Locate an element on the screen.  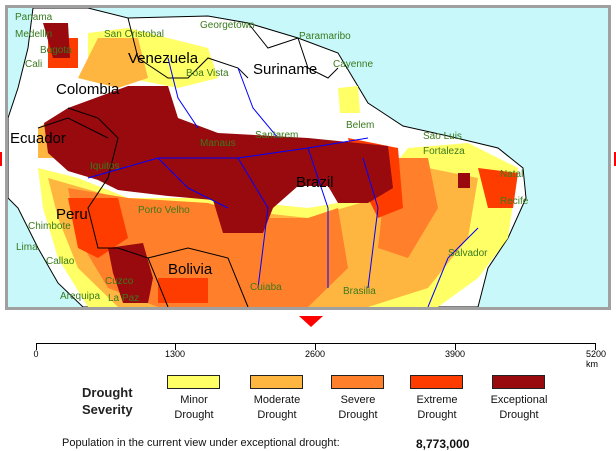
scale-tick-label: 3900 is located at coordinates (455, 354).